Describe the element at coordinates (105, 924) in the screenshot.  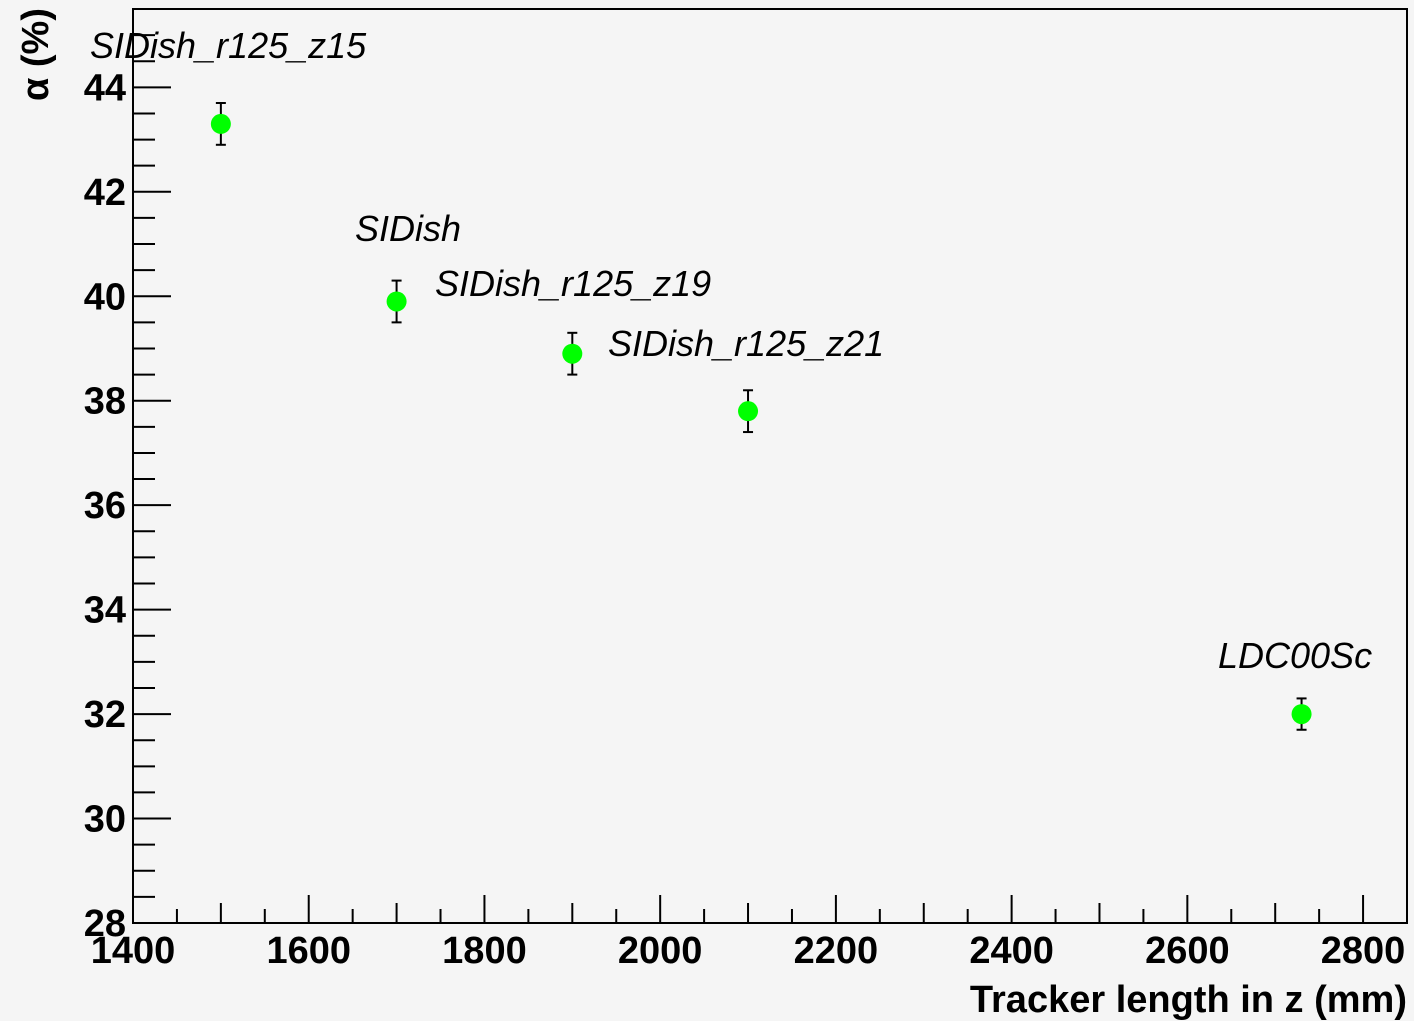
I see `y-tick-label: 28` at that location.